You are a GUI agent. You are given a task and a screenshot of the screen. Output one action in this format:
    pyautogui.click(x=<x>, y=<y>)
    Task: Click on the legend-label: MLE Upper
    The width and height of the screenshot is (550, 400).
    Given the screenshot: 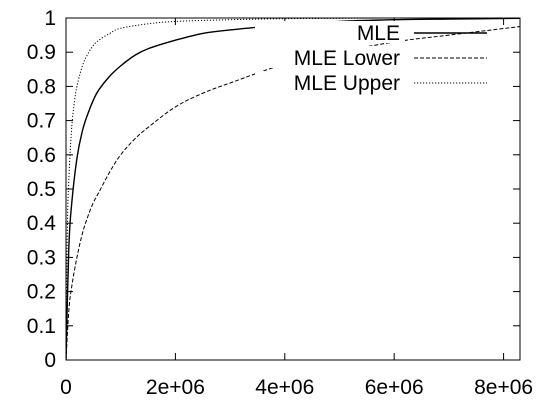 What is the action you would take?
    pyautogui.click(x=347, y=83)
    